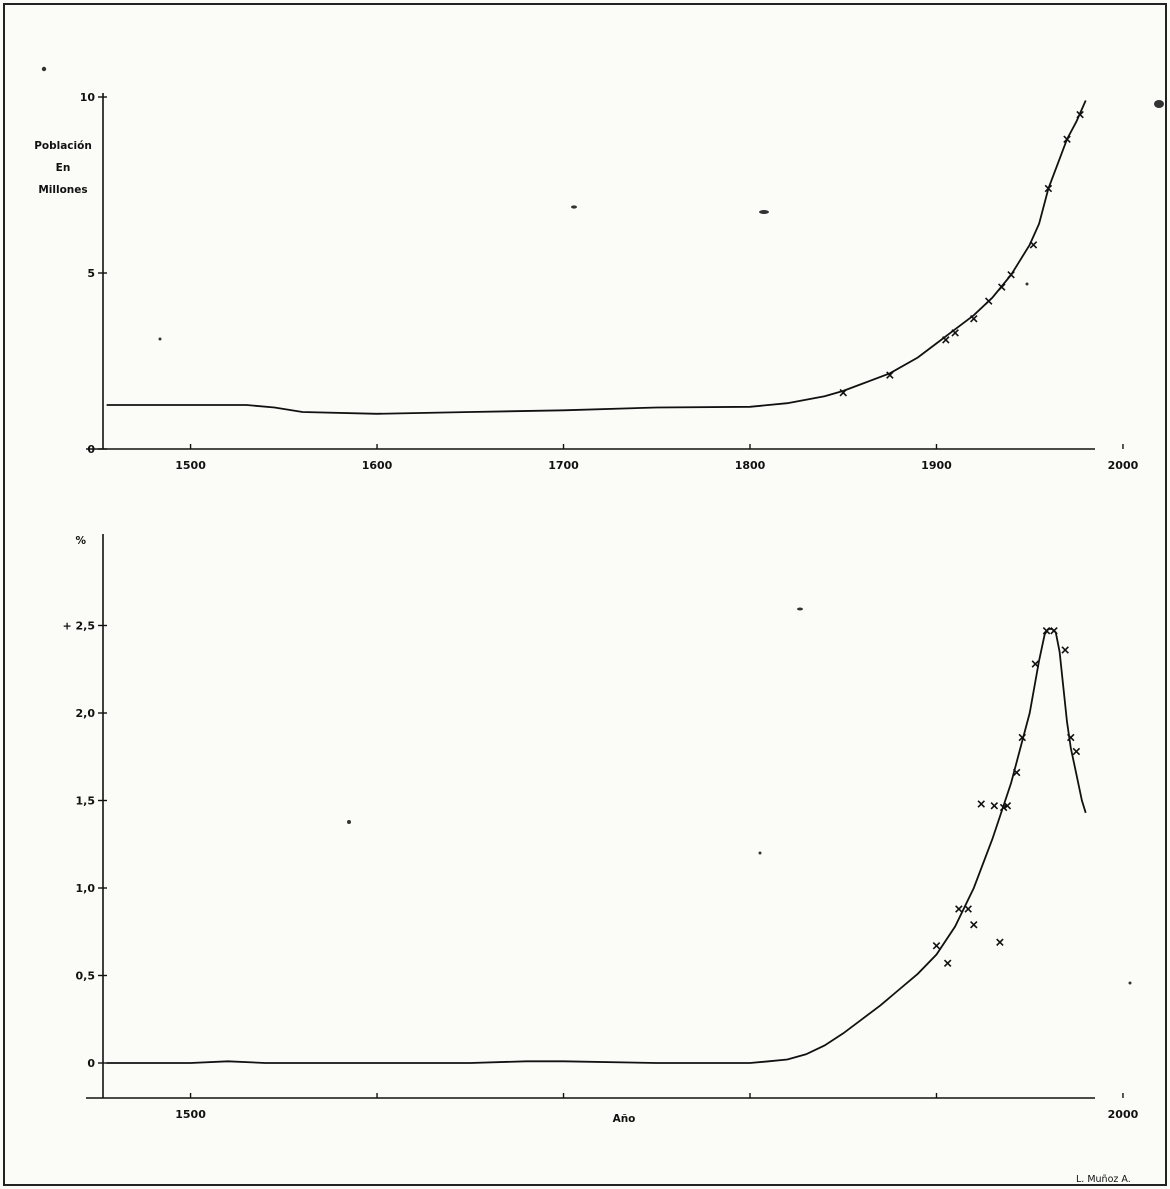 This screenshot has height=1189, width=1170. Describe the element at coordinates (86, 976) in the screenshot. I see `y-tick-label: 0,5` at that location.